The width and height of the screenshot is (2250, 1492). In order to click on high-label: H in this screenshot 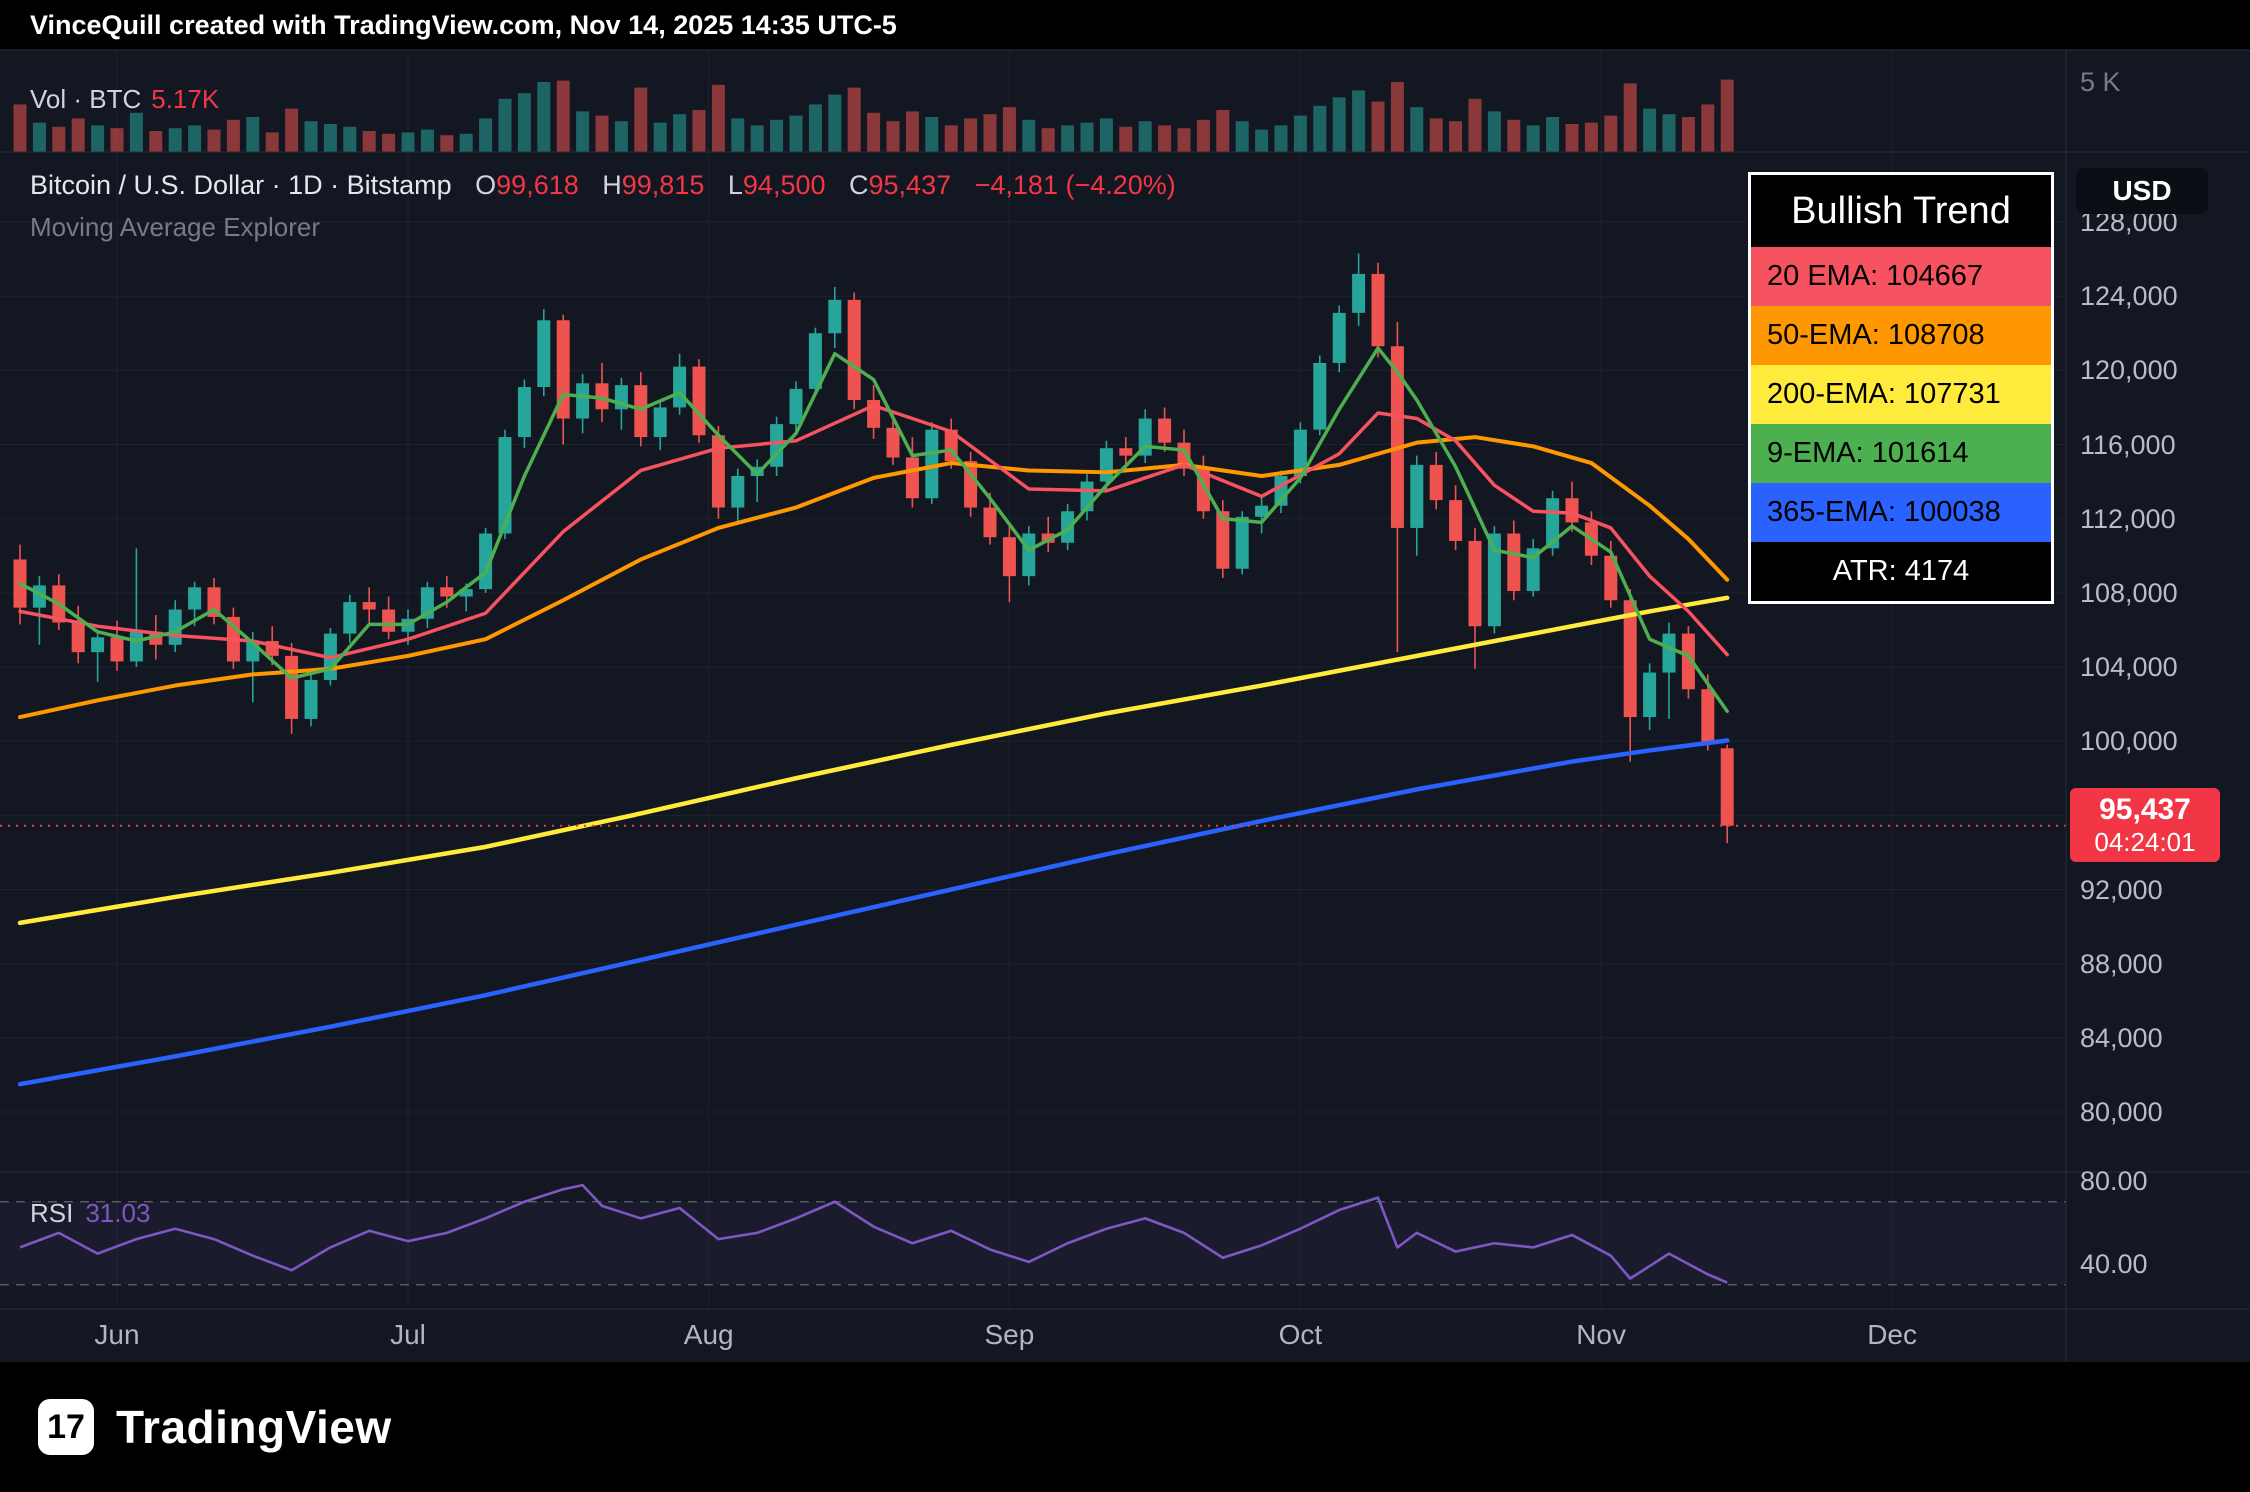, I will do `click(612, 185)`.